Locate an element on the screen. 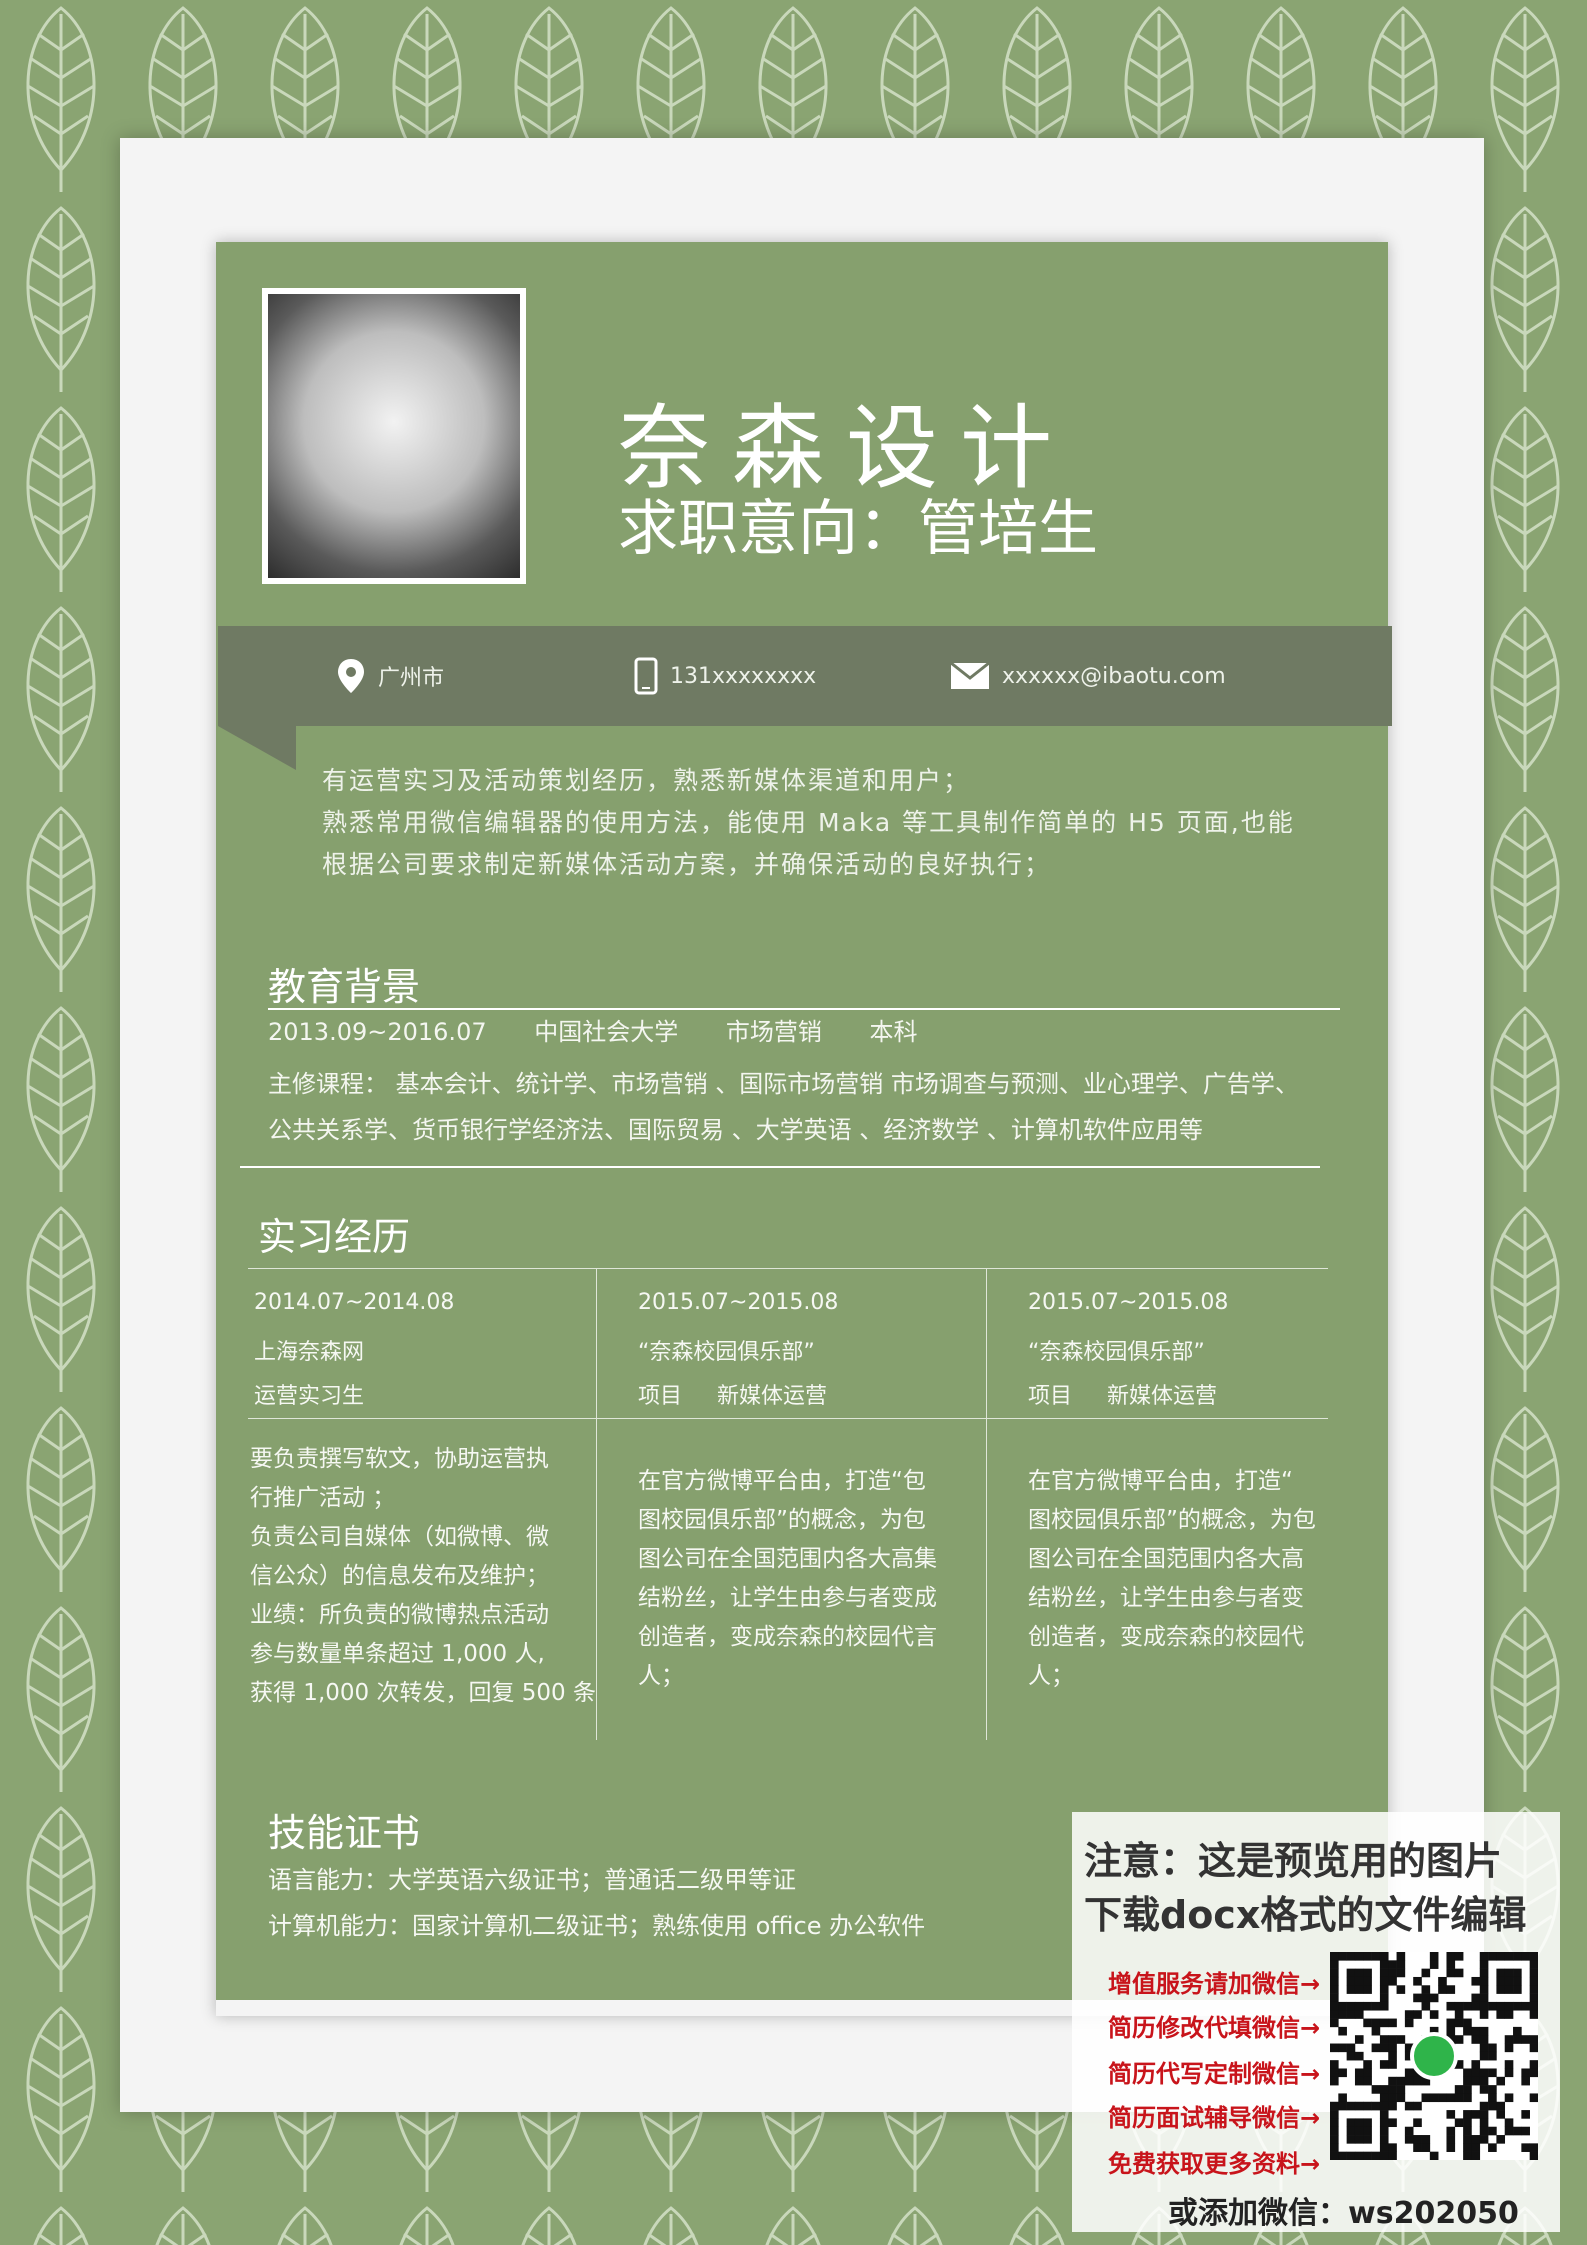 This screenshot has width=1587, height=2245. section-divider is located at coordinates (780, 1167).